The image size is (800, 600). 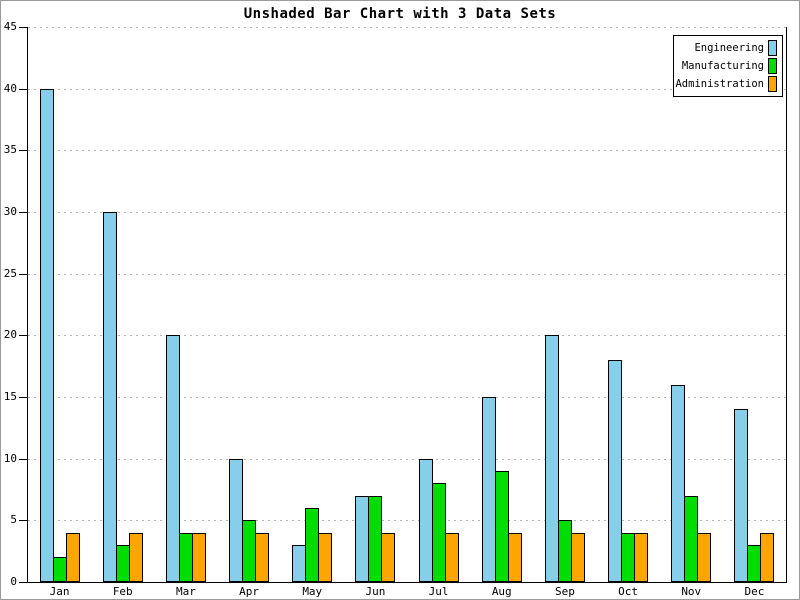 I want to click on y-tick-label-45: 45, so click(x=10, y=26).